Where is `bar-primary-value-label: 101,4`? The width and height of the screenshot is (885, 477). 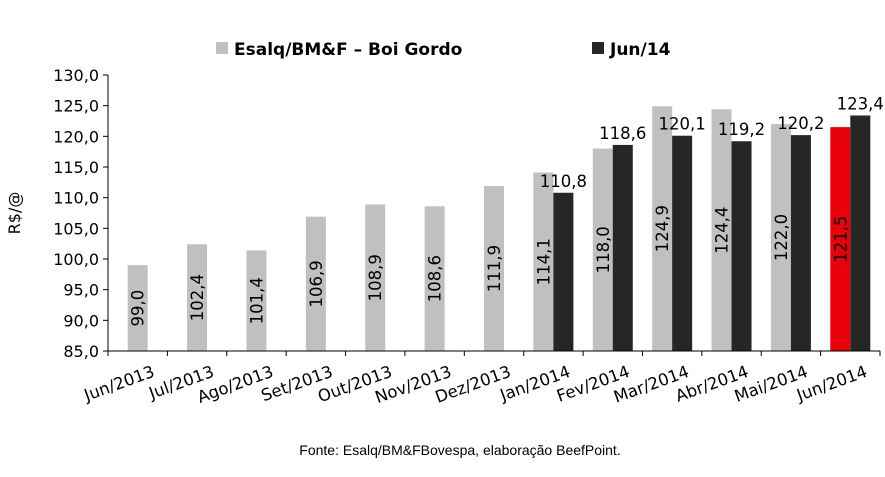
bar-primary-value-label: 101,4 is located at coordinates (256, 300).